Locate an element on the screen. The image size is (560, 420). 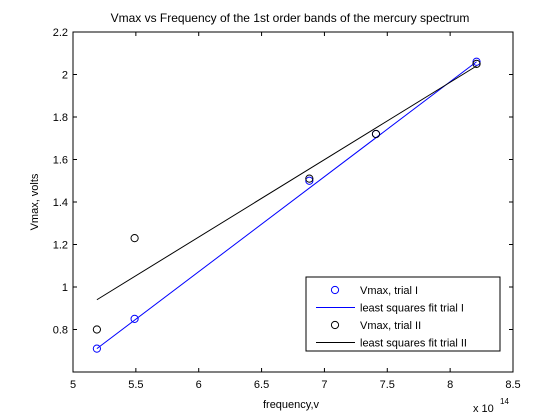
y-tick-label: 1.4 is located at coordinates (60, 203).